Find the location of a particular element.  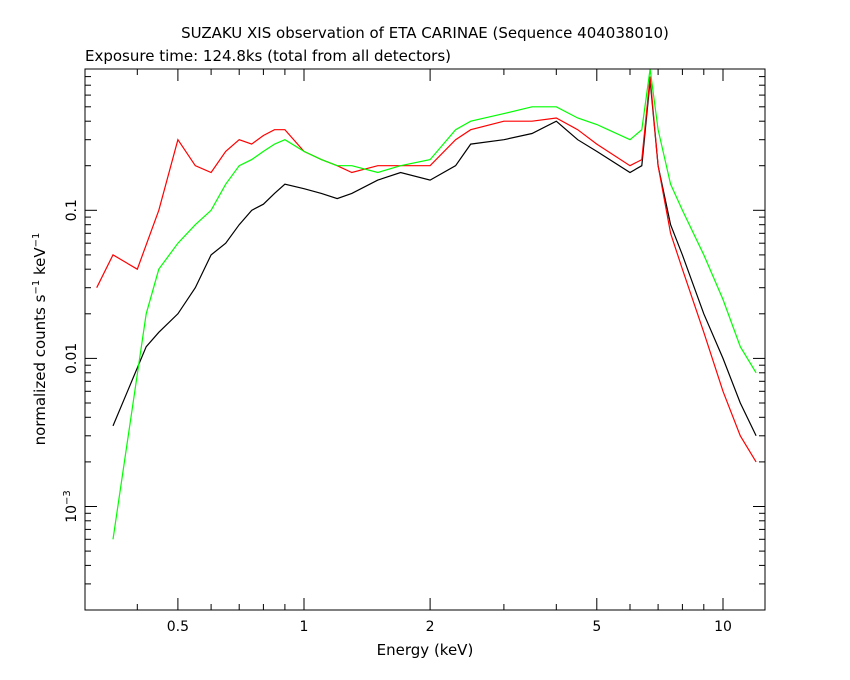

y-axis-label-exp-1: −1 is located at coordinates (36, 287).